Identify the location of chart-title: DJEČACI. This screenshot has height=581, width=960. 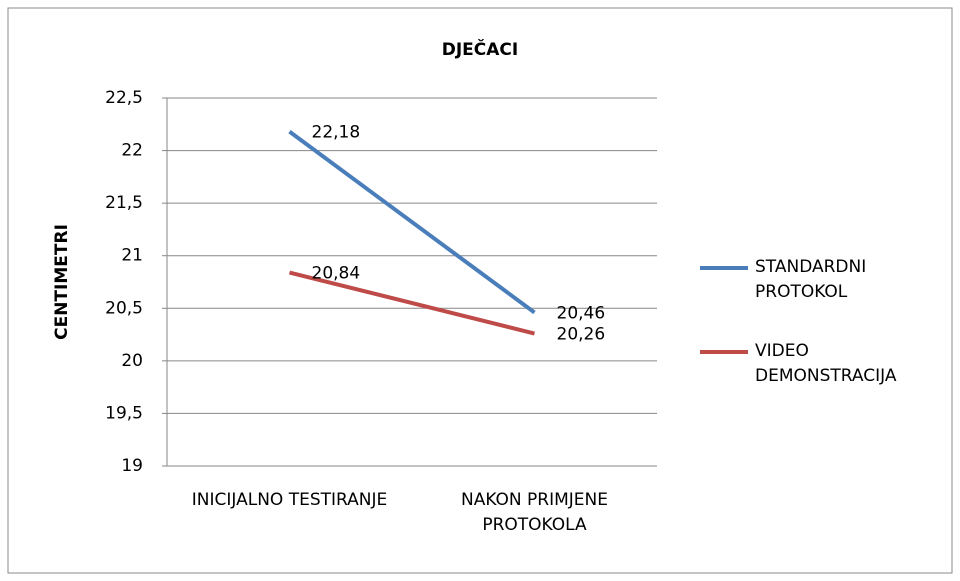
(480, 49).